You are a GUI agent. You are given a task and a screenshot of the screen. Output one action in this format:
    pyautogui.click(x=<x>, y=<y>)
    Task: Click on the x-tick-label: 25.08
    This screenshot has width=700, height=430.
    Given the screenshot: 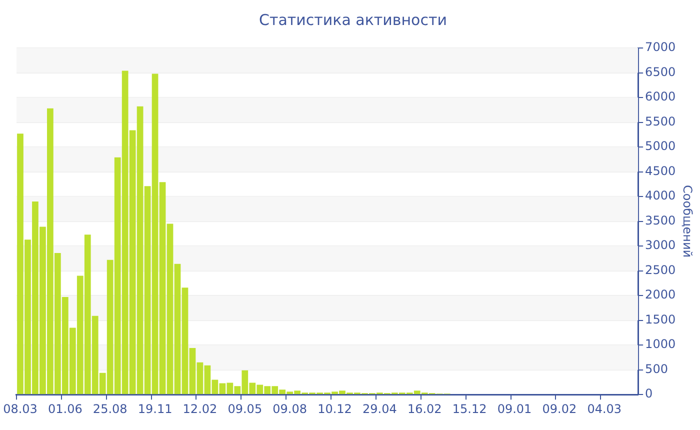 What is the action you would take?
    pyautogui.click(x=110, y=409)
    